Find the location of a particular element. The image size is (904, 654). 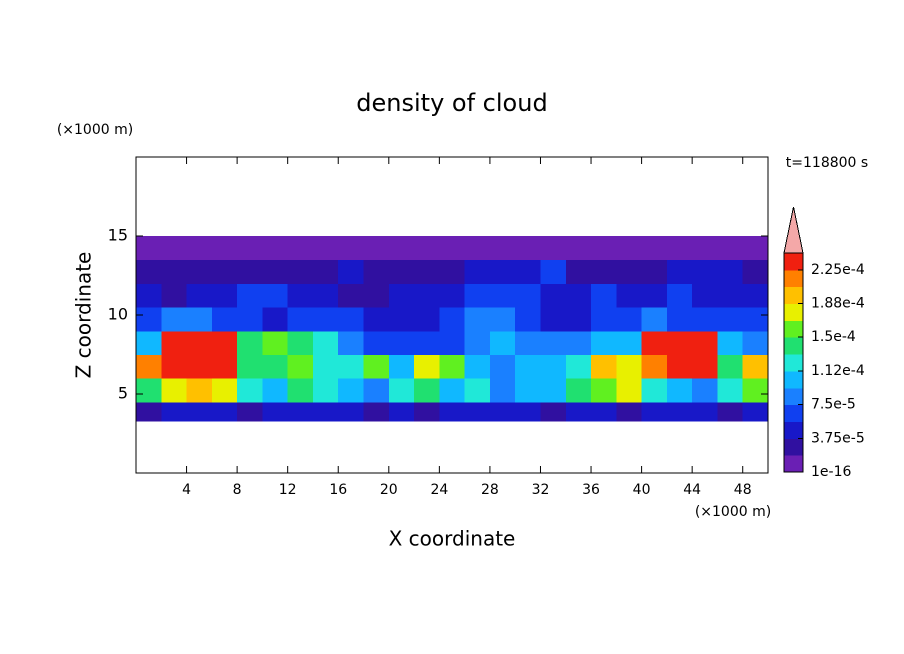

colorbar-frame is located at coordinates (793, 362).